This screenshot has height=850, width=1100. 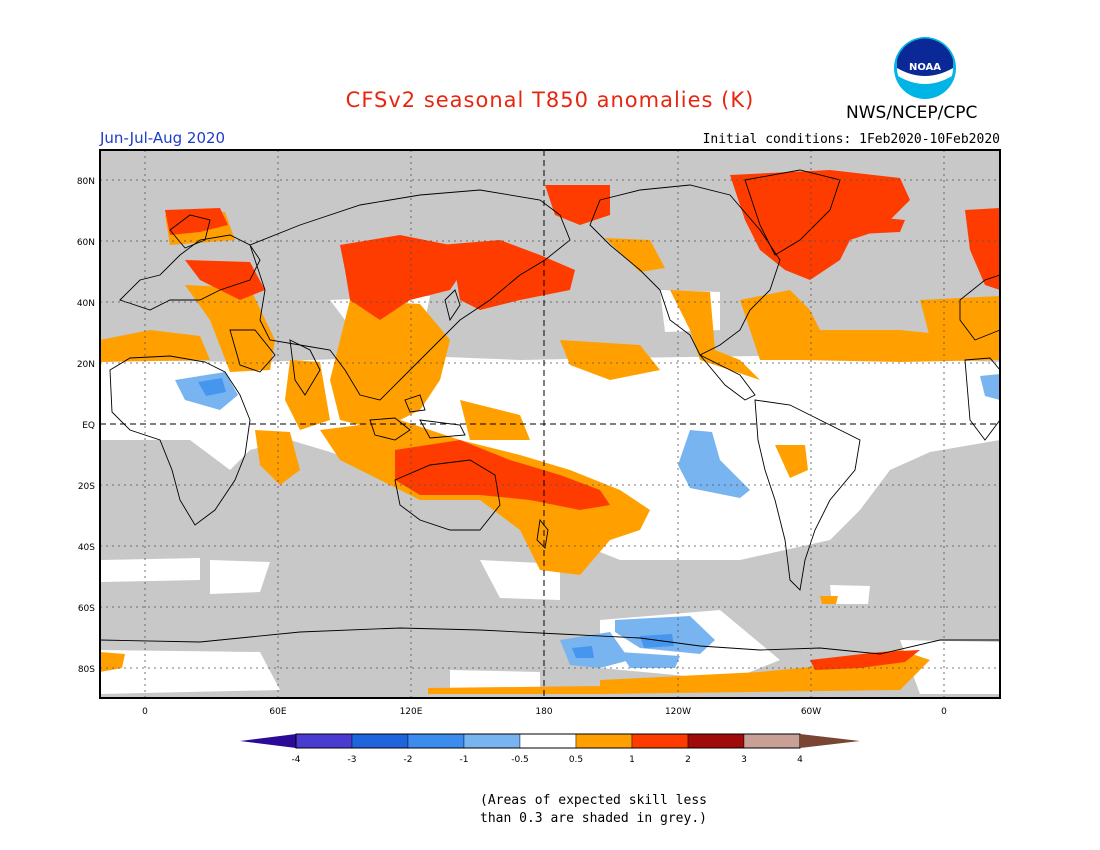 What do you see at coordinates (86, 487) in the screenshot?
I see `lat-label: 20S` at bounding box center [86, 487].